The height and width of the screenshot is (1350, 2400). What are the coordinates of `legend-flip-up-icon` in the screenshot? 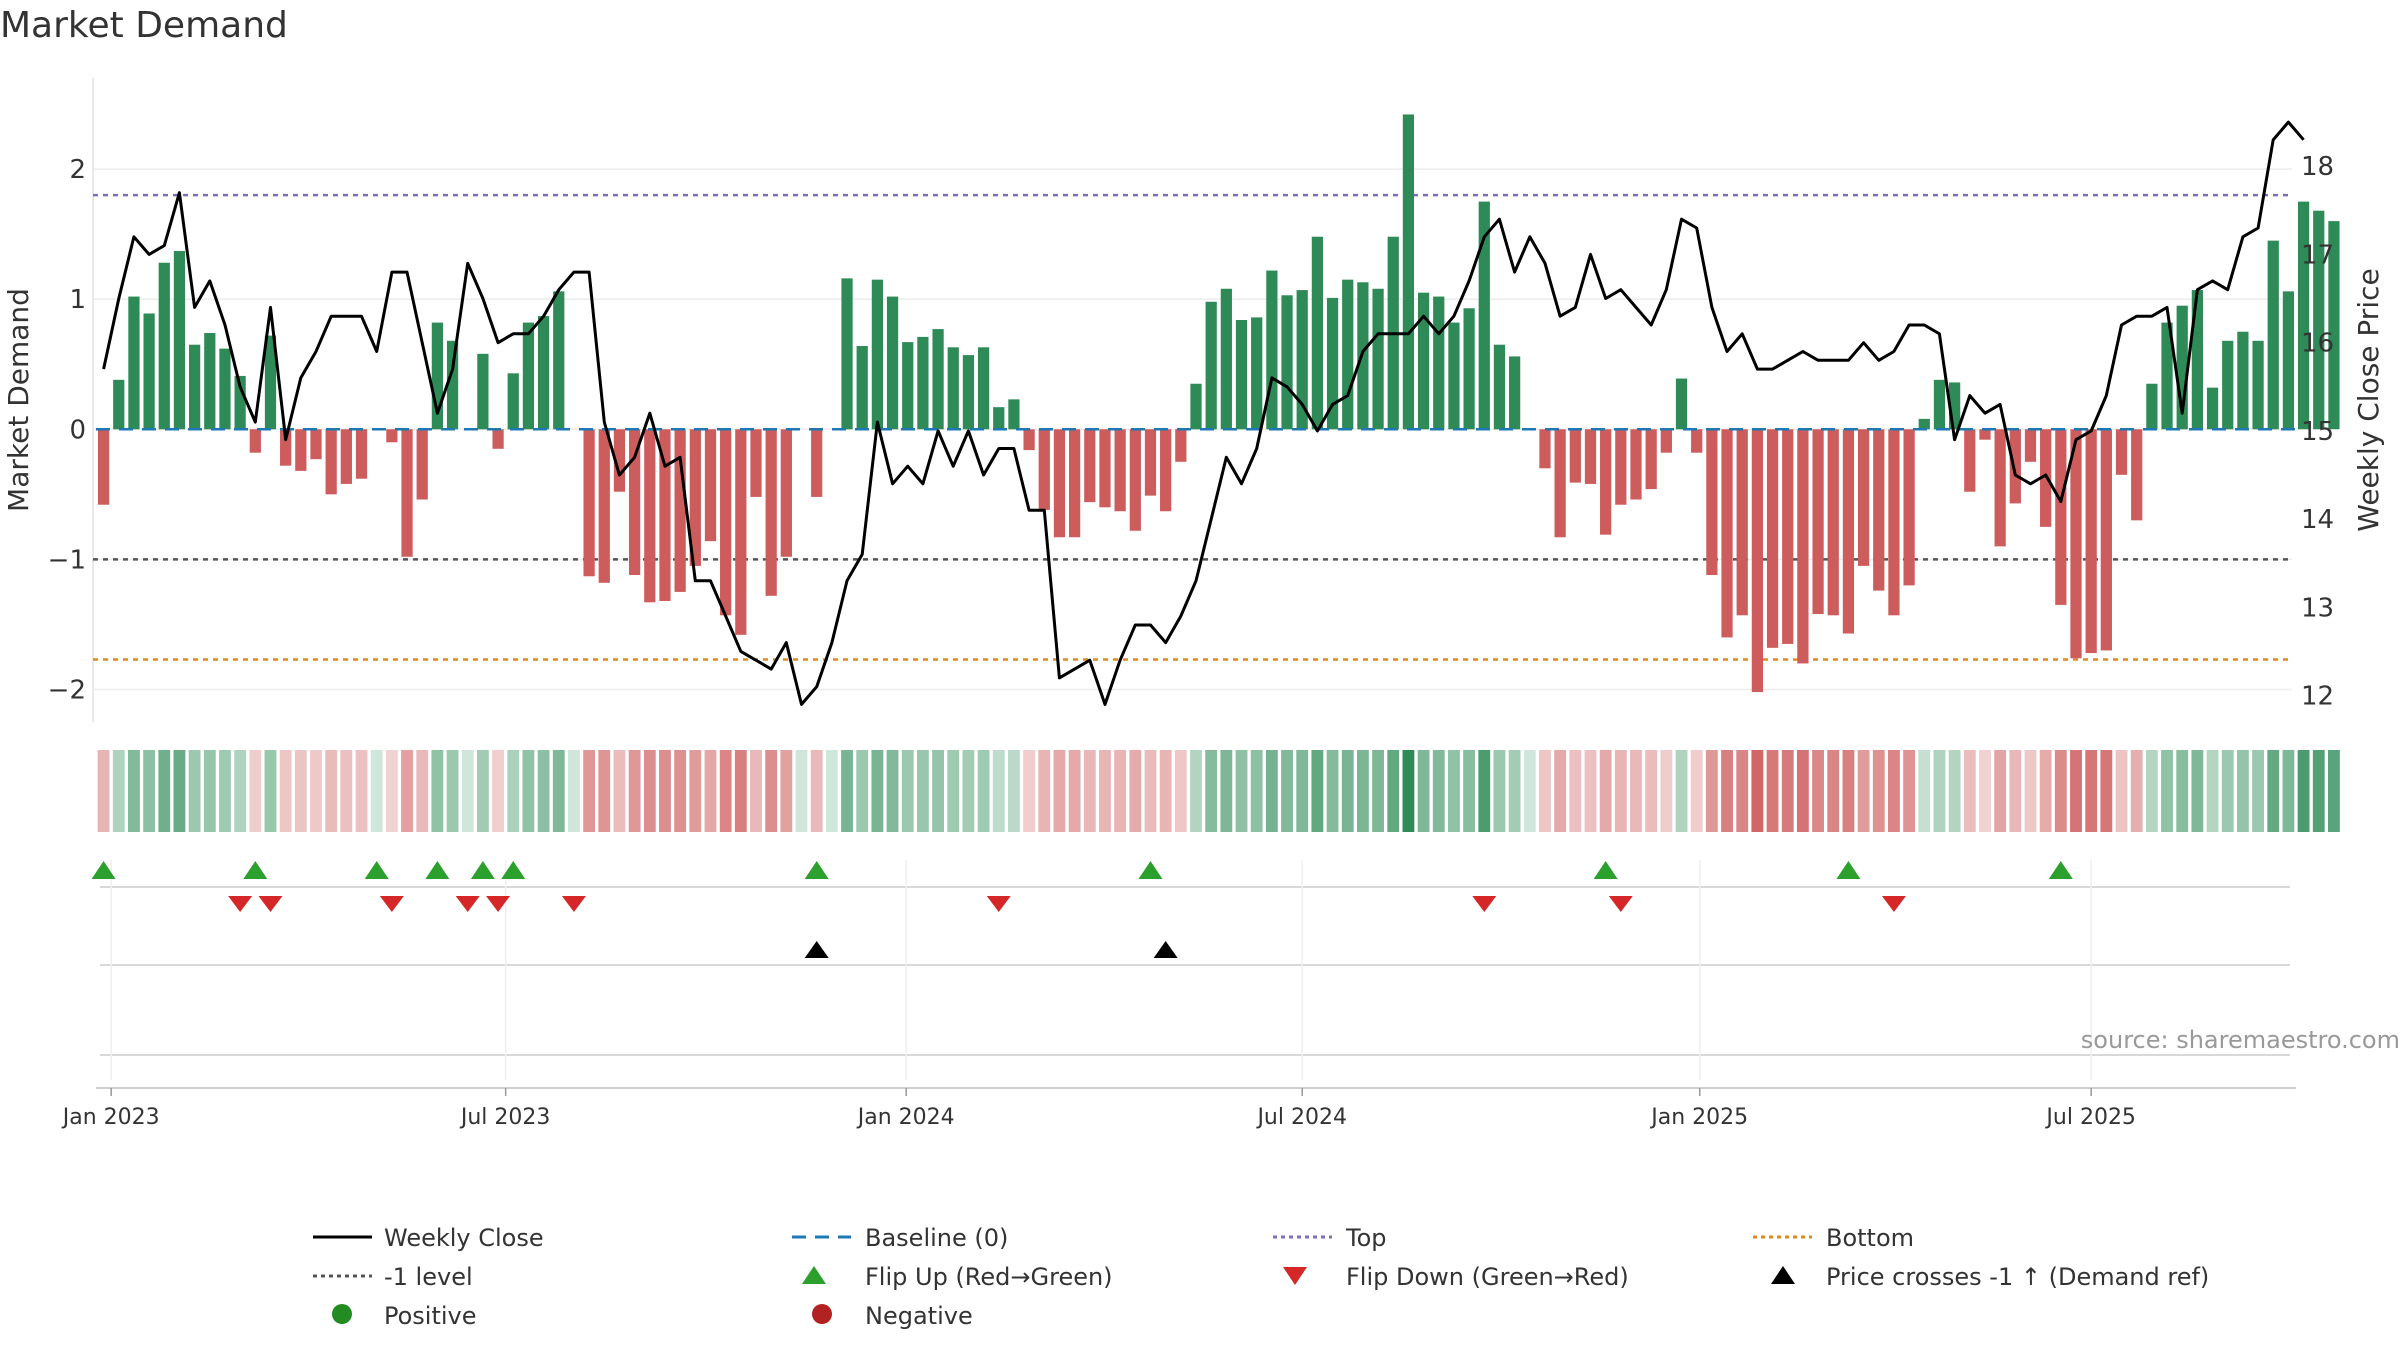 It's located at (814, 1275).